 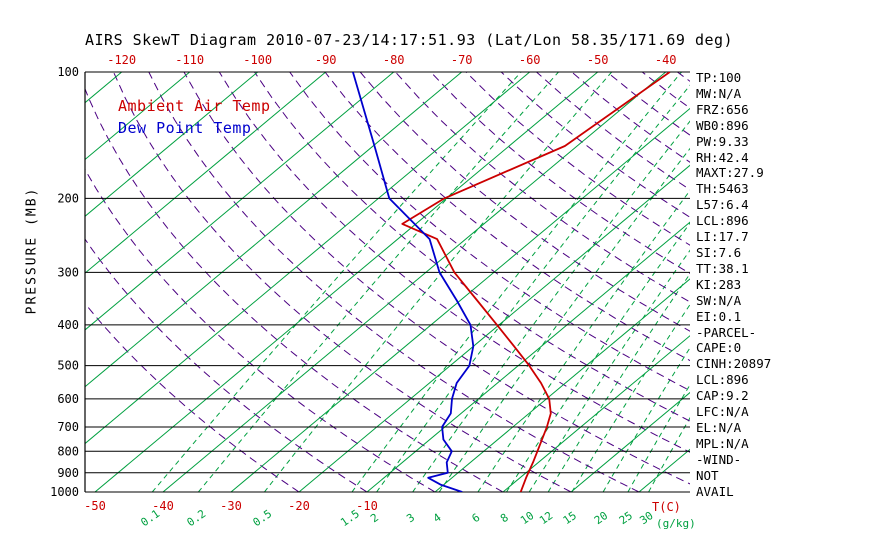 What do you see at coordinates (68, 399) in the screenshot?
I see `pressure-tick-label: 600` at bounding box center [68, 399].